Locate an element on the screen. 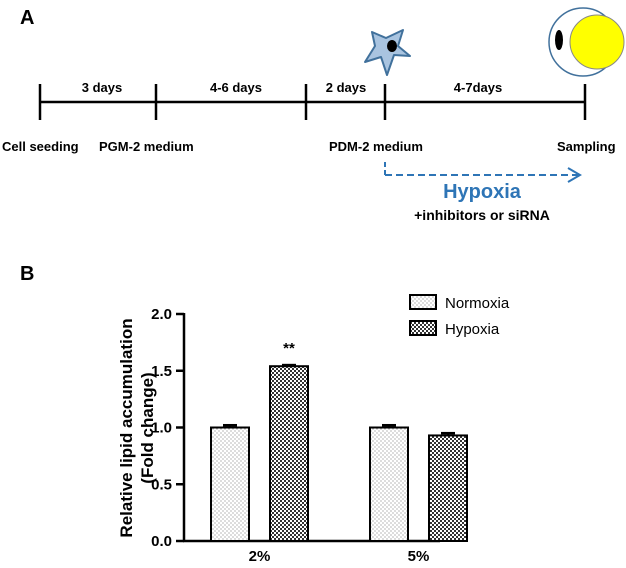  y-axis-title: Relative lipid accumulation is located at coordinates (126, 427).